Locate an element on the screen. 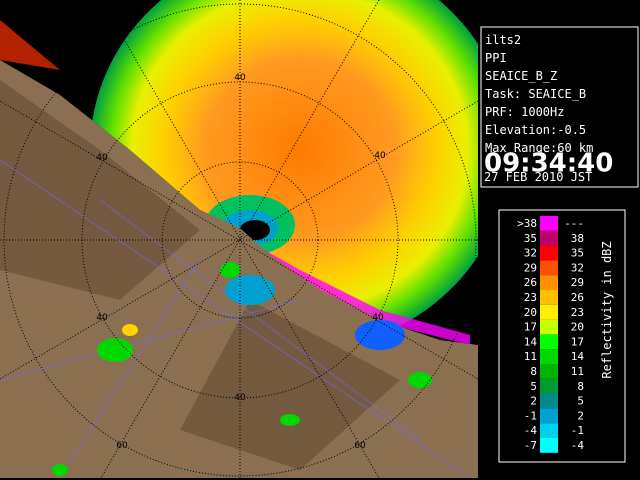 The width and height of the screenshot is (640, 480). legend-high: 5 is located at coordinates (580, 401).